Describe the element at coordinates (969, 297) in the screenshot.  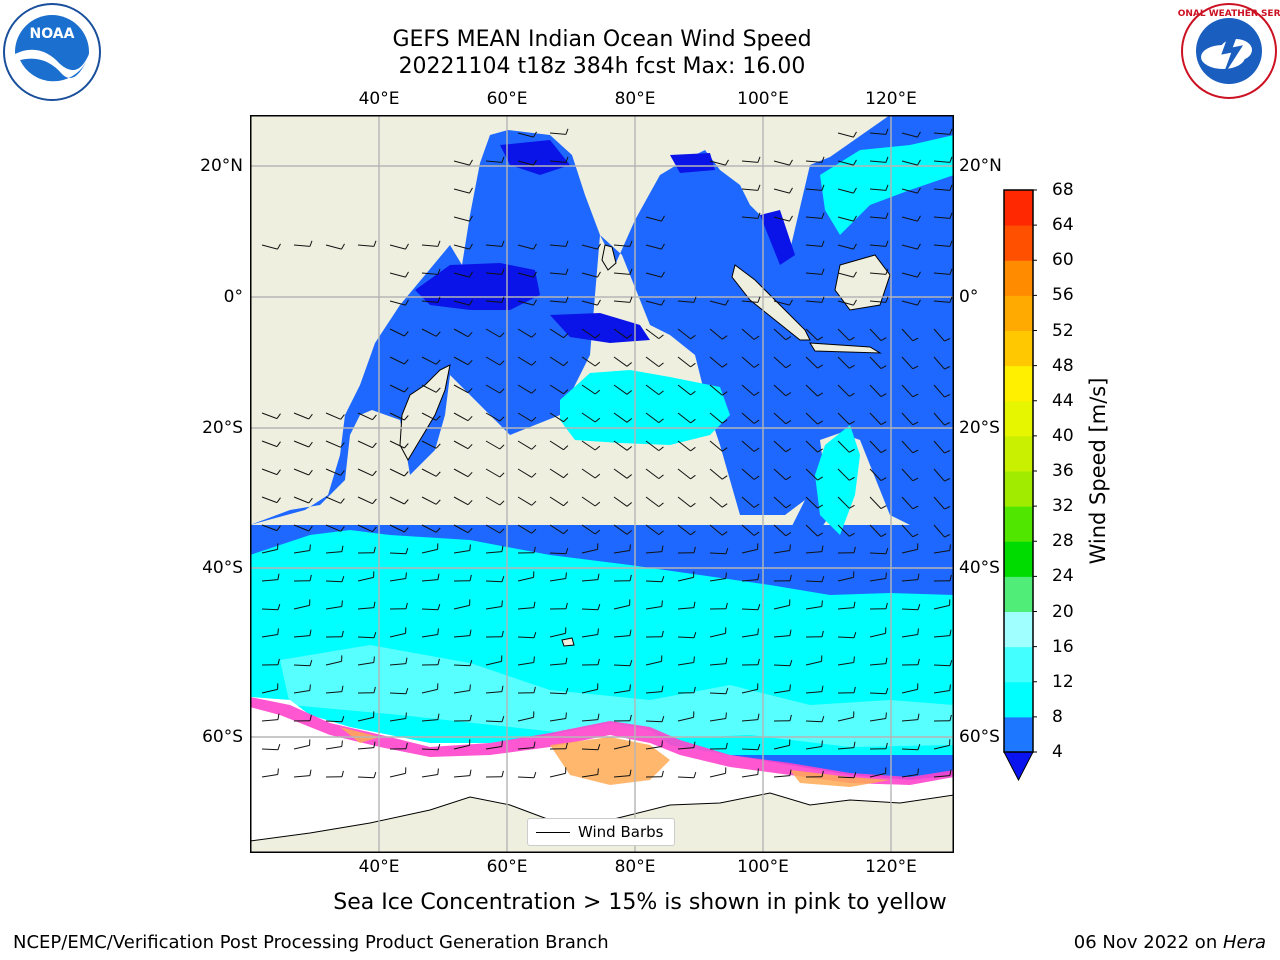
I see `lat-tick-right: 0°` at that location.